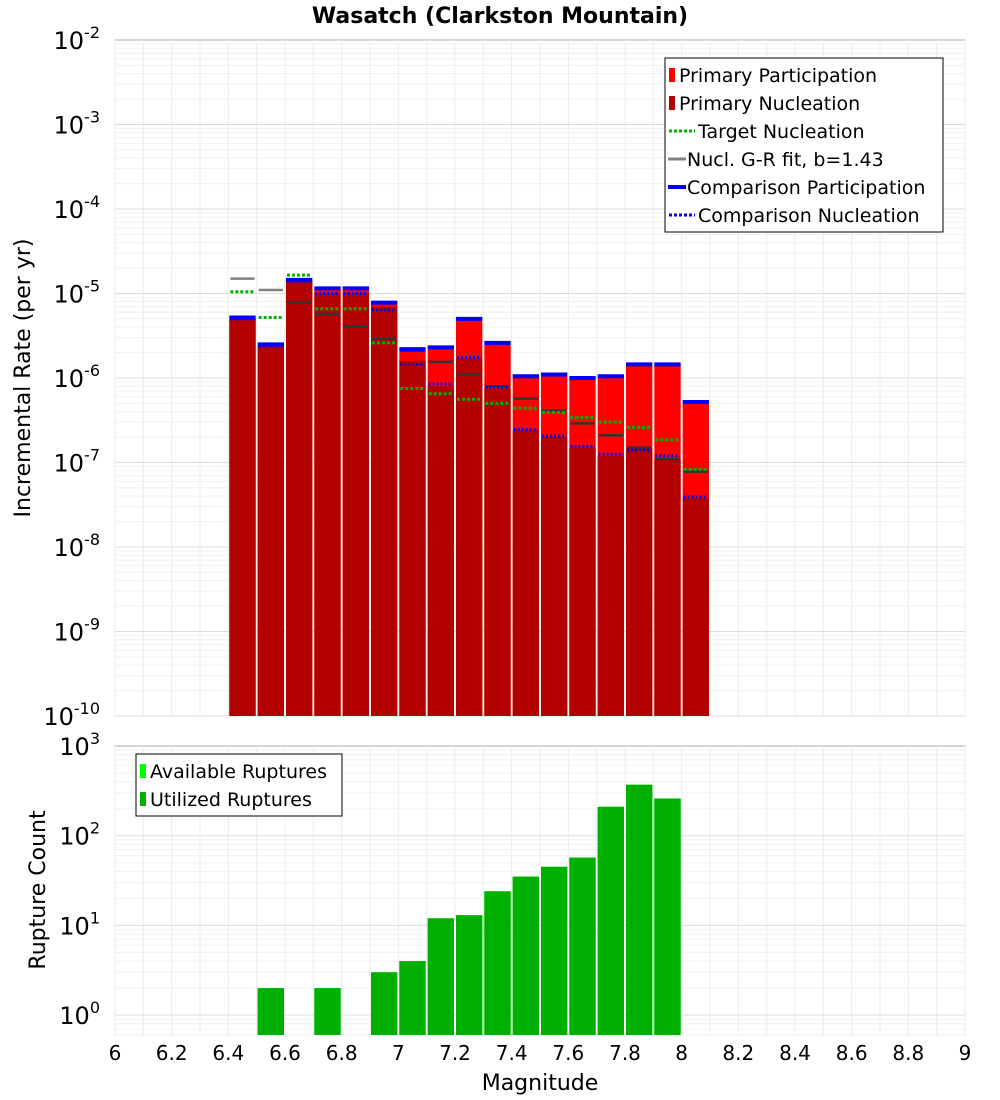 The width and height of the screenshot is (1000, 1100). I want to click on x-tick-label: 6, so click(115, 1053).